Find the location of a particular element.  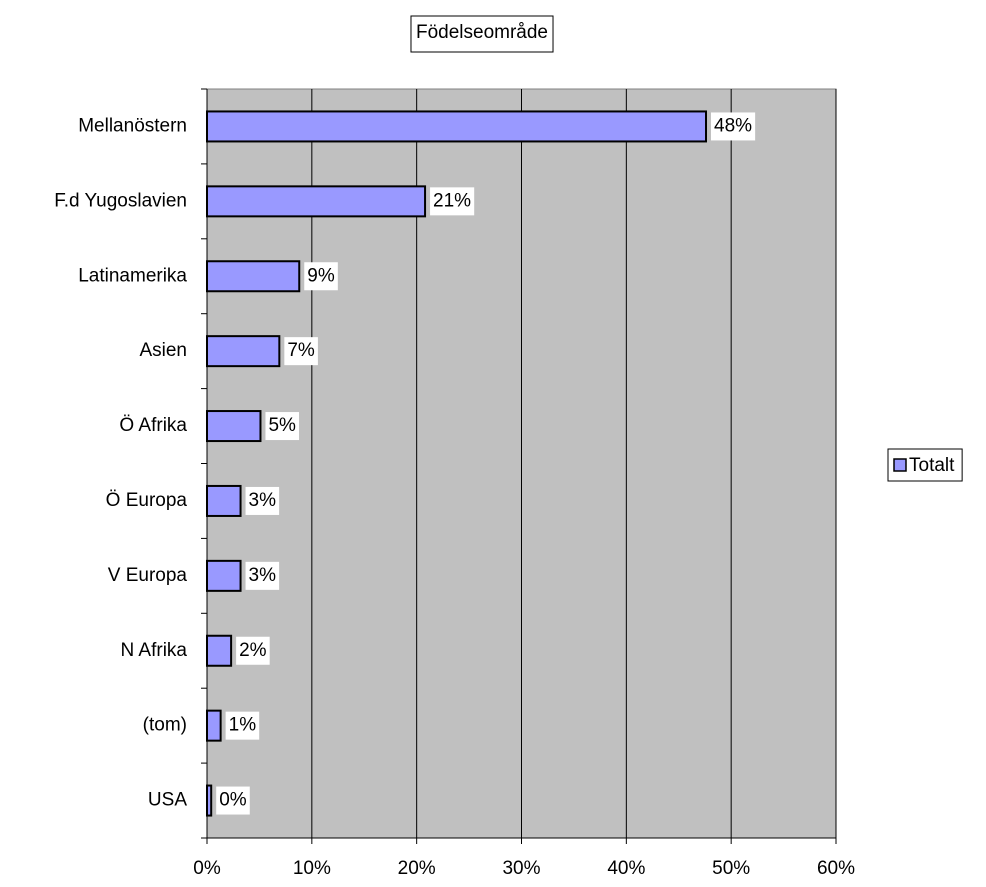

x-tick-label: 50% is located at coordinates (731, 868).